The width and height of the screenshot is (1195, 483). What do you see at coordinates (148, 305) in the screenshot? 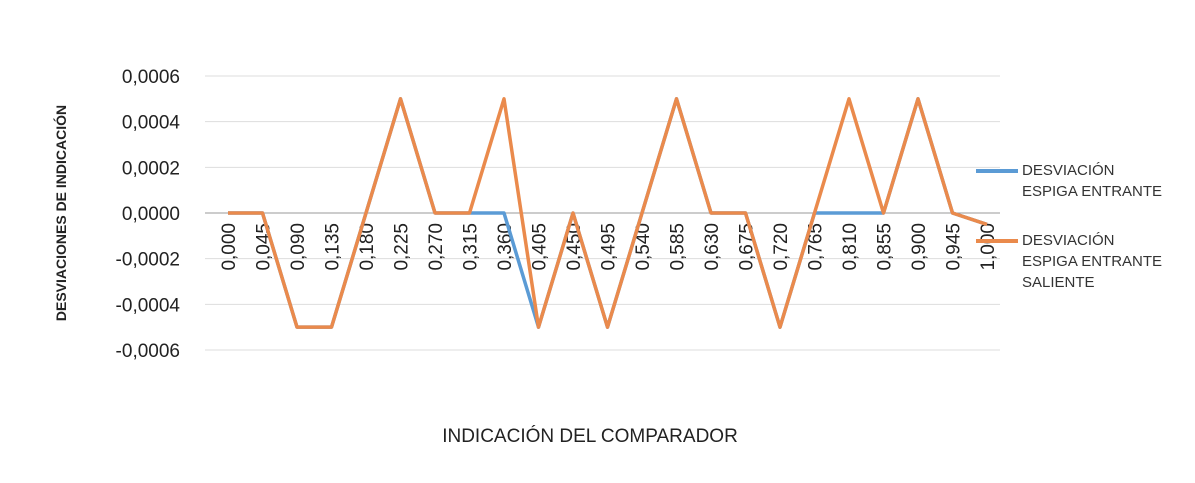
I see `y-tick-label: -0,0004` at bounding box center [148, 305].